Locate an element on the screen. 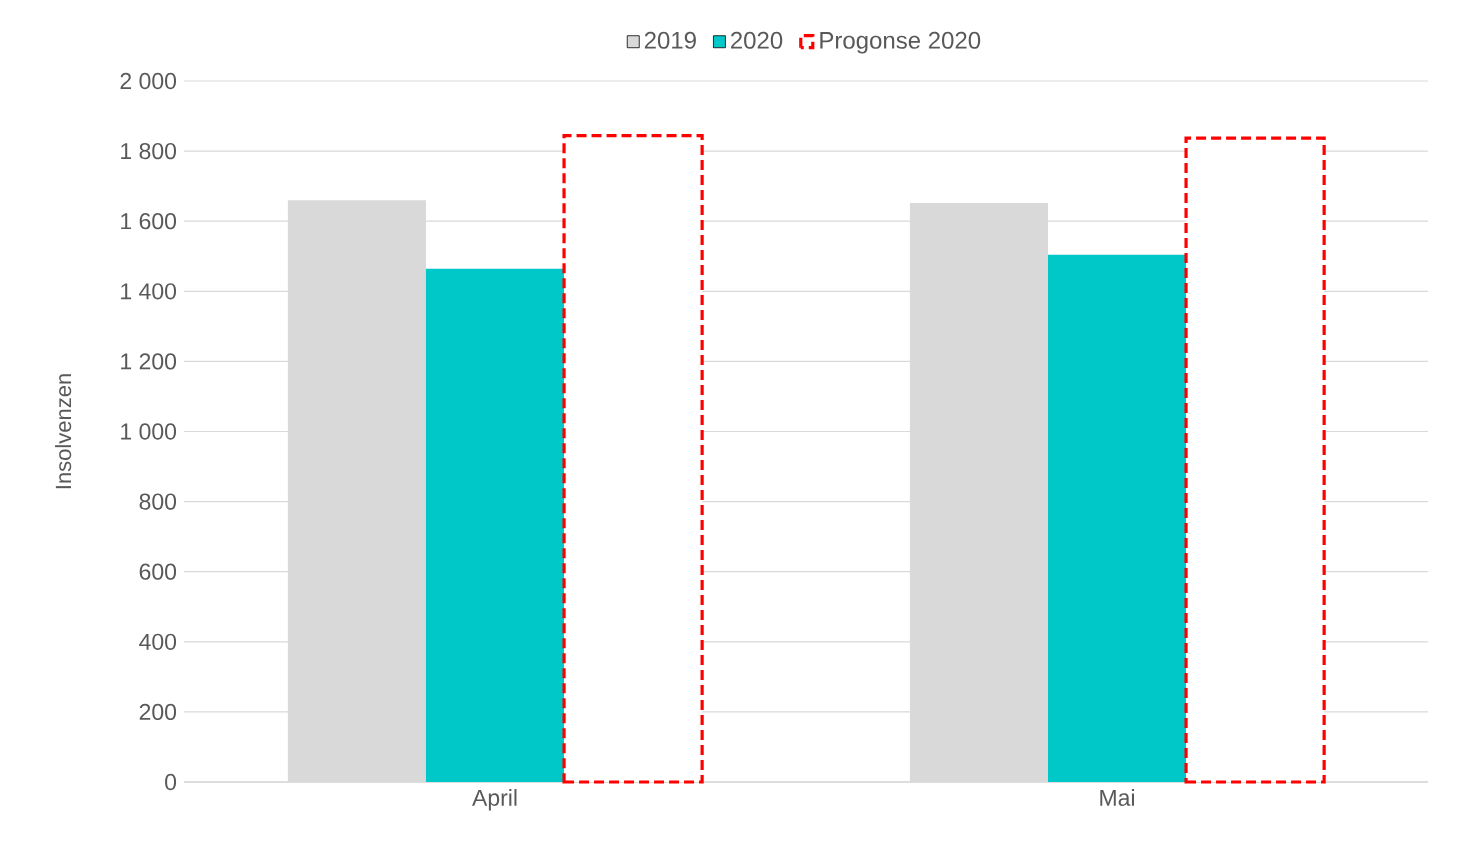 The height and width of the screenshot is (853, 1466). legend-label: 2019 is located at coordinates (670, 40).